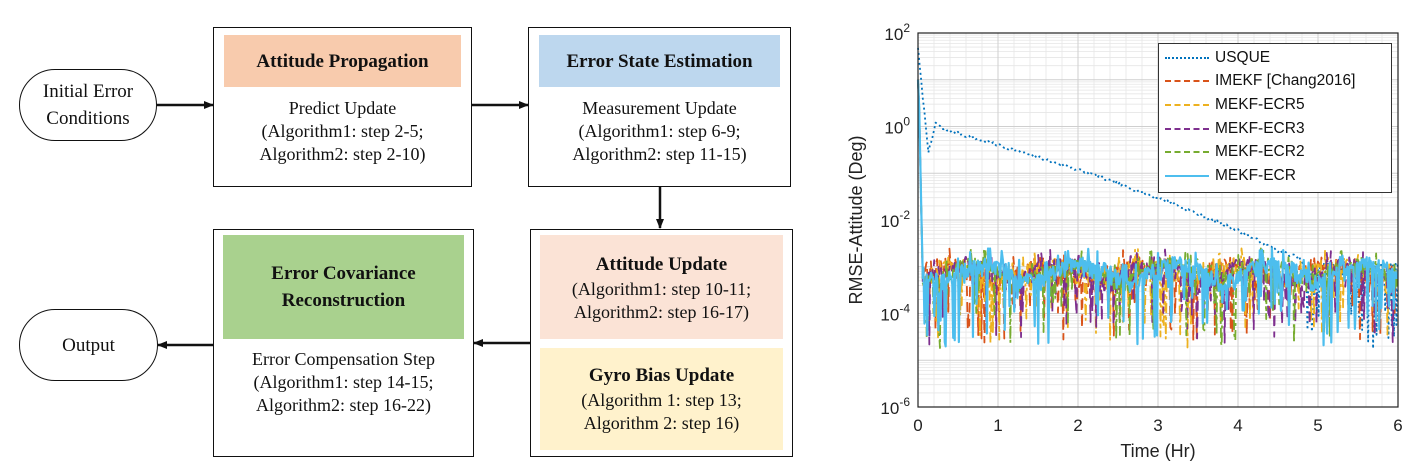 This screenshot has width=1419, height=466. I want to click on estimation-title: Error State Estimation, so click(659, 61).